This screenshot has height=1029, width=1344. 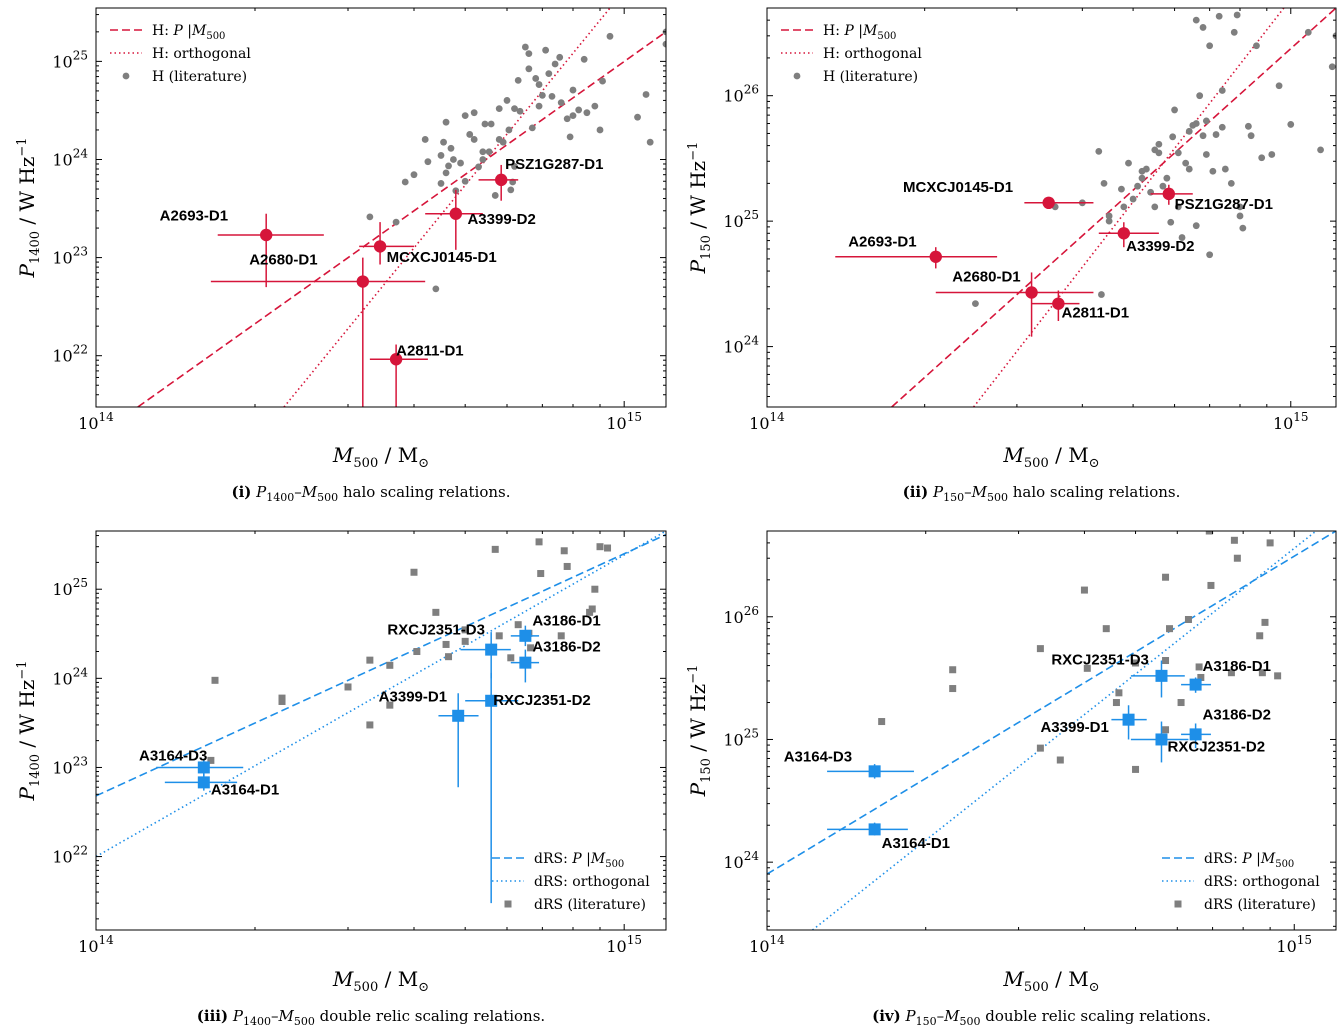 I want to click on annotation-label: RXCJ2351-D3, so click(x=1100, y=659).